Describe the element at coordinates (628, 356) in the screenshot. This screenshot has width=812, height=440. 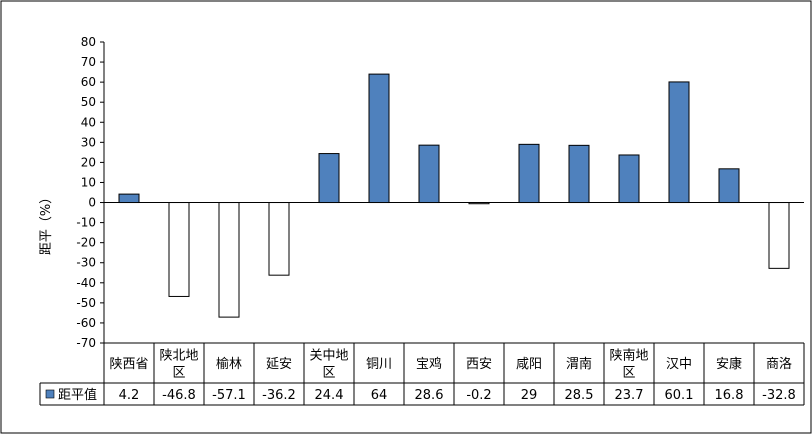
I see `category-label: 陕南地` at that location.